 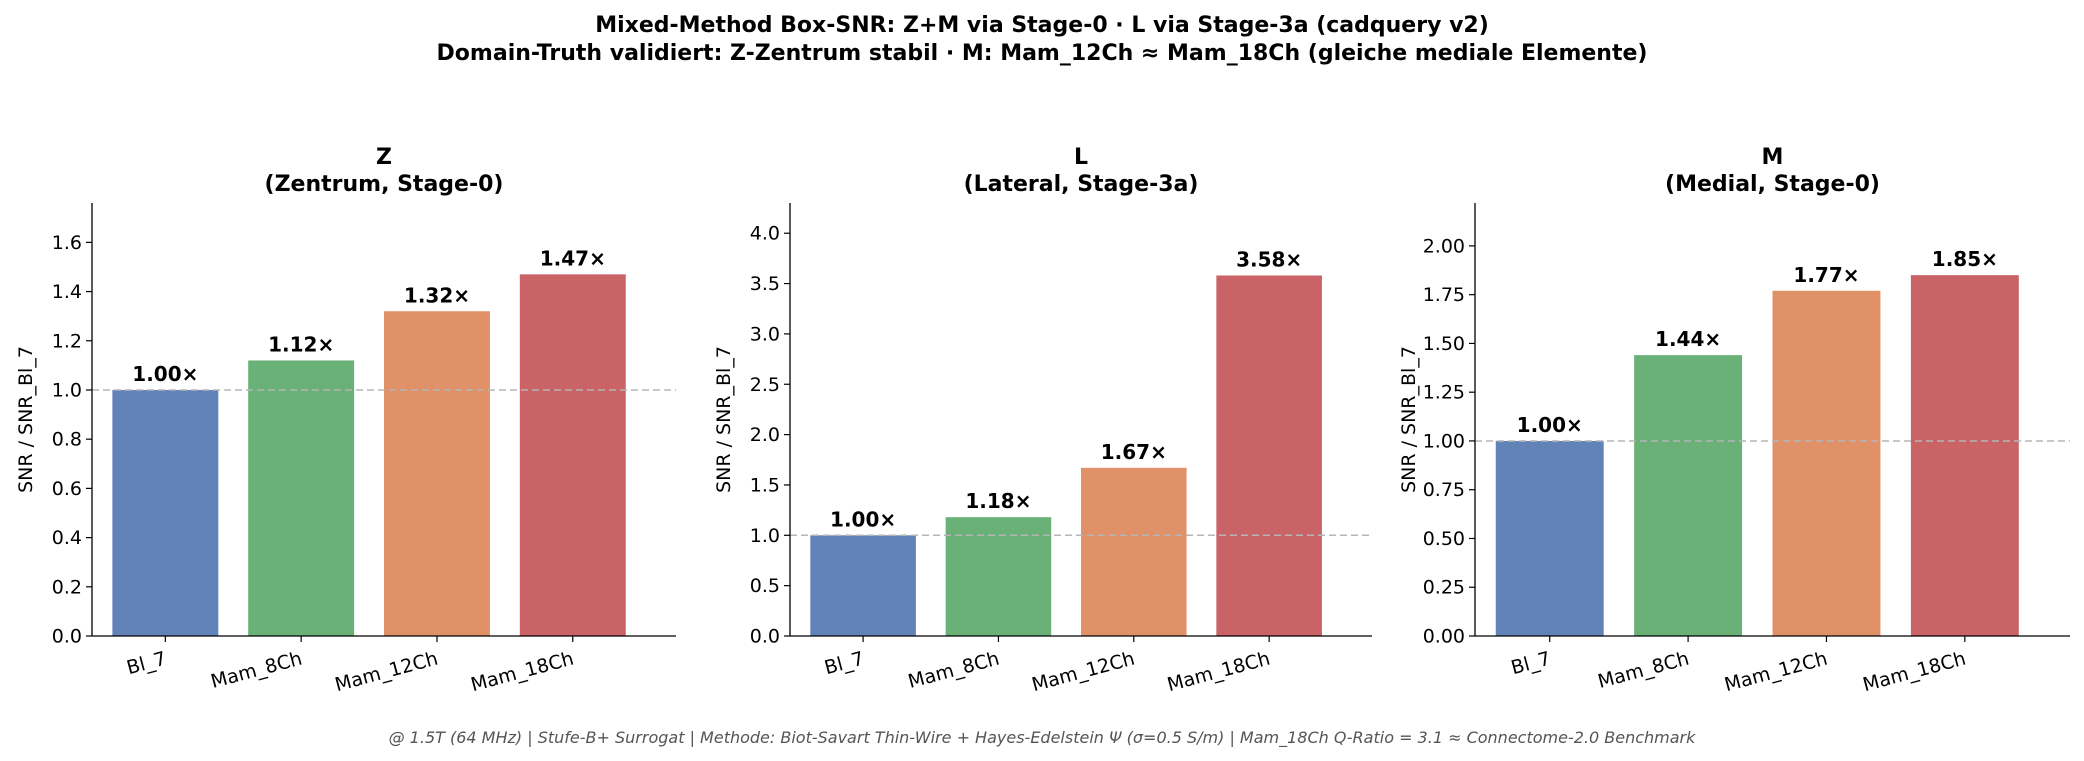 What do you see at coordinates (1134, 452) in the screenshot?
I see `data-label: 1.67×` at bounding box center [1134, 452].